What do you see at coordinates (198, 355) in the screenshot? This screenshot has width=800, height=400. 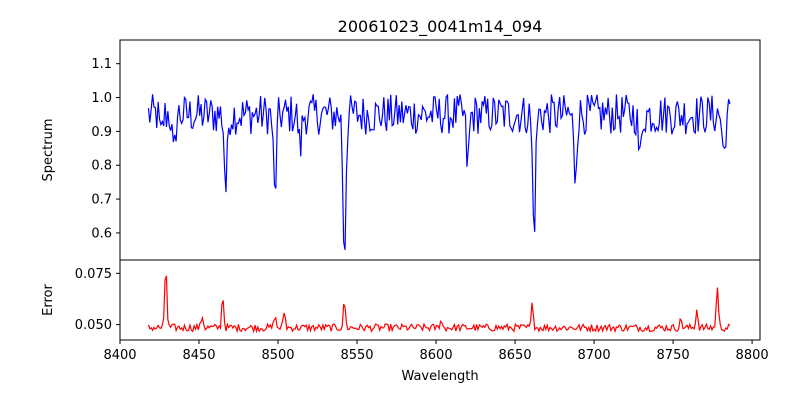 I see `x-tick-label: 8450` at bounding box center [198, 355].